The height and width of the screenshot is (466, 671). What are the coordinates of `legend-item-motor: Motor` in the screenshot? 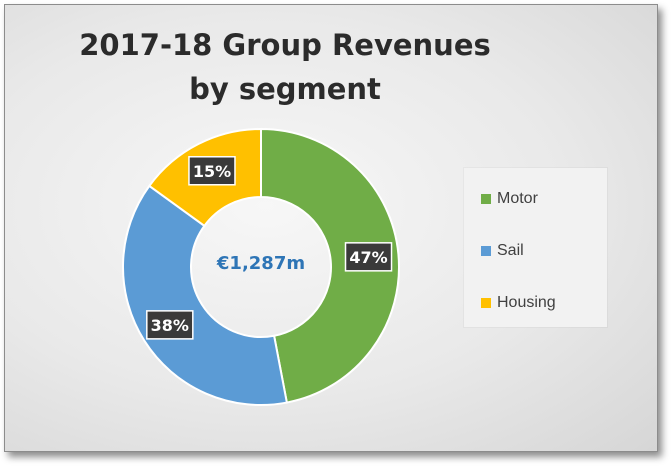 It's located at (509, 199).